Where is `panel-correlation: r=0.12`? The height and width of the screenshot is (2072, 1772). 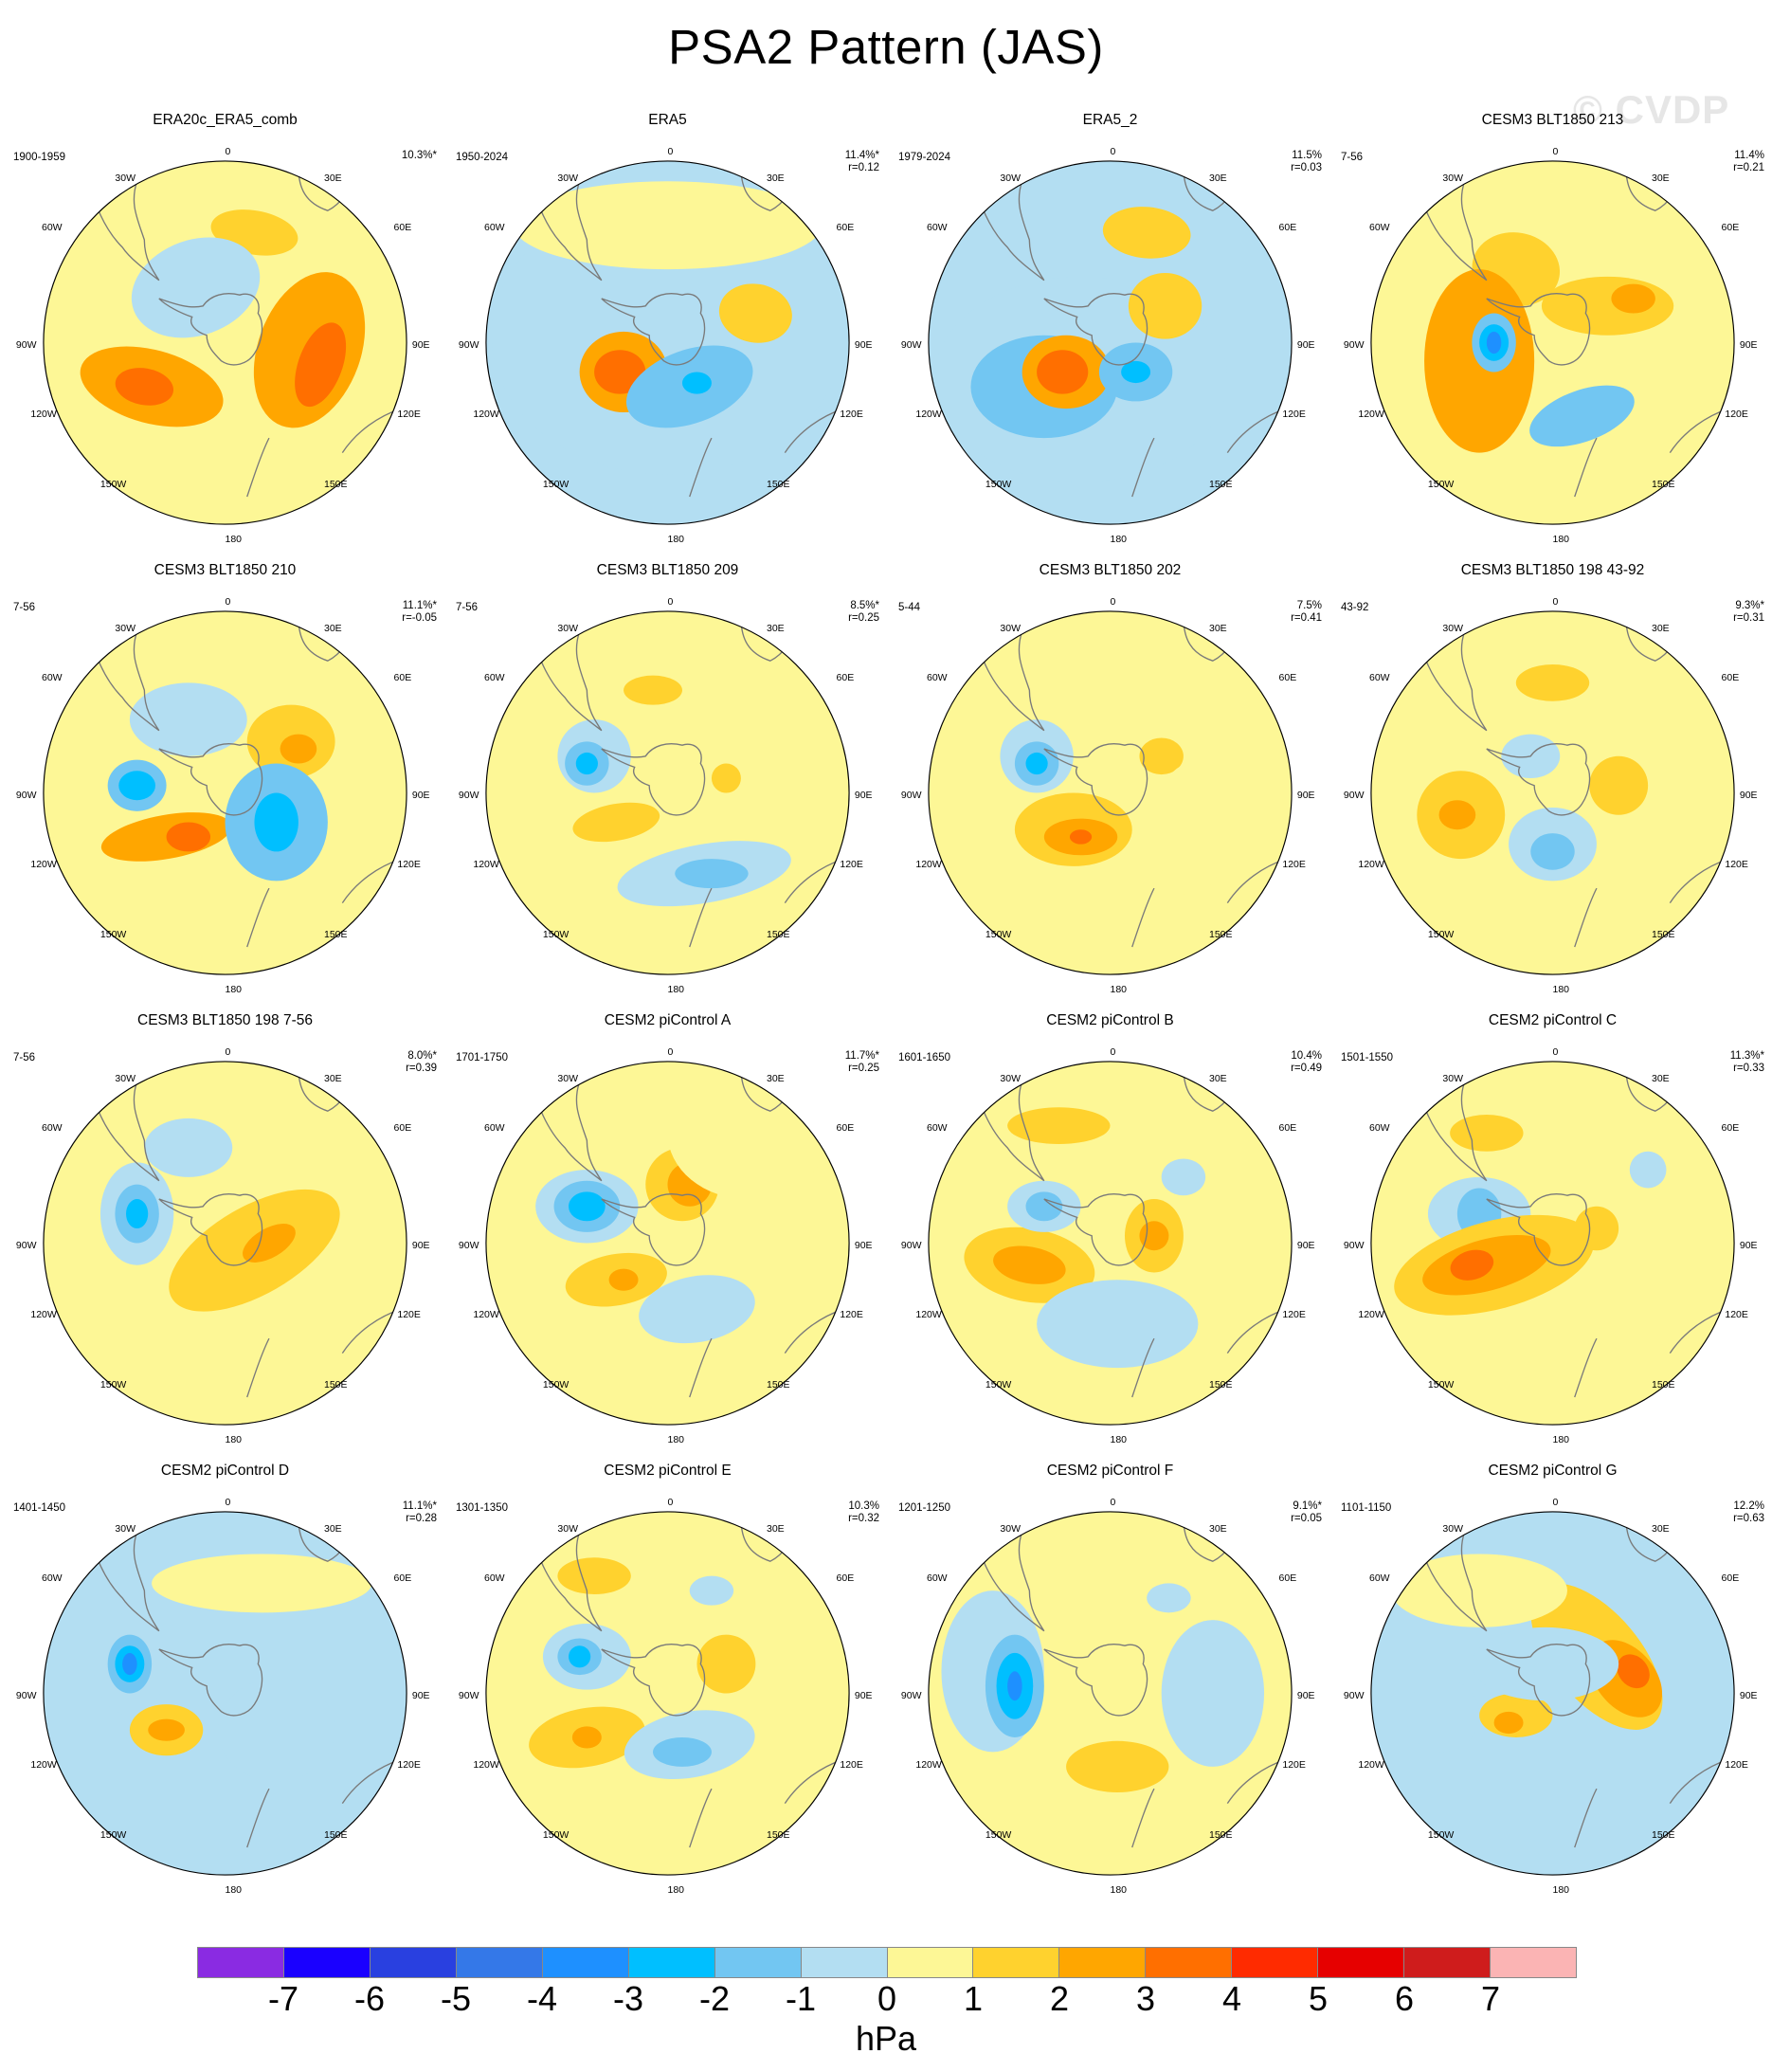 panel-correlation: r=0.12 is located at coordinates (863, 167).